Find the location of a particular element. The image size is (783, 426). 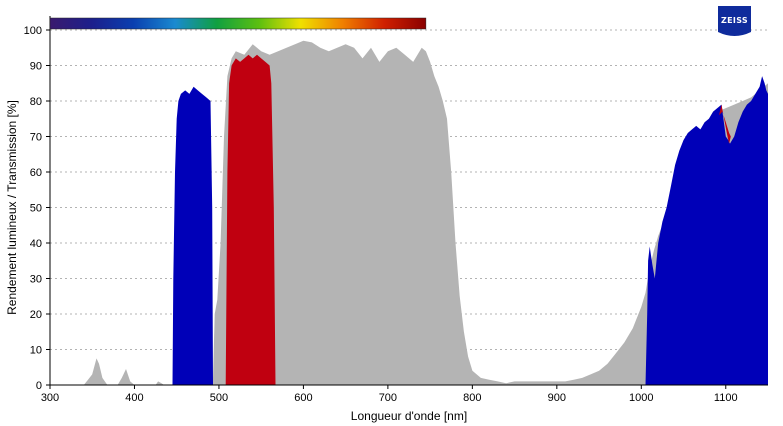

y-tick-label: 60 is located at coordinates (36, 173).